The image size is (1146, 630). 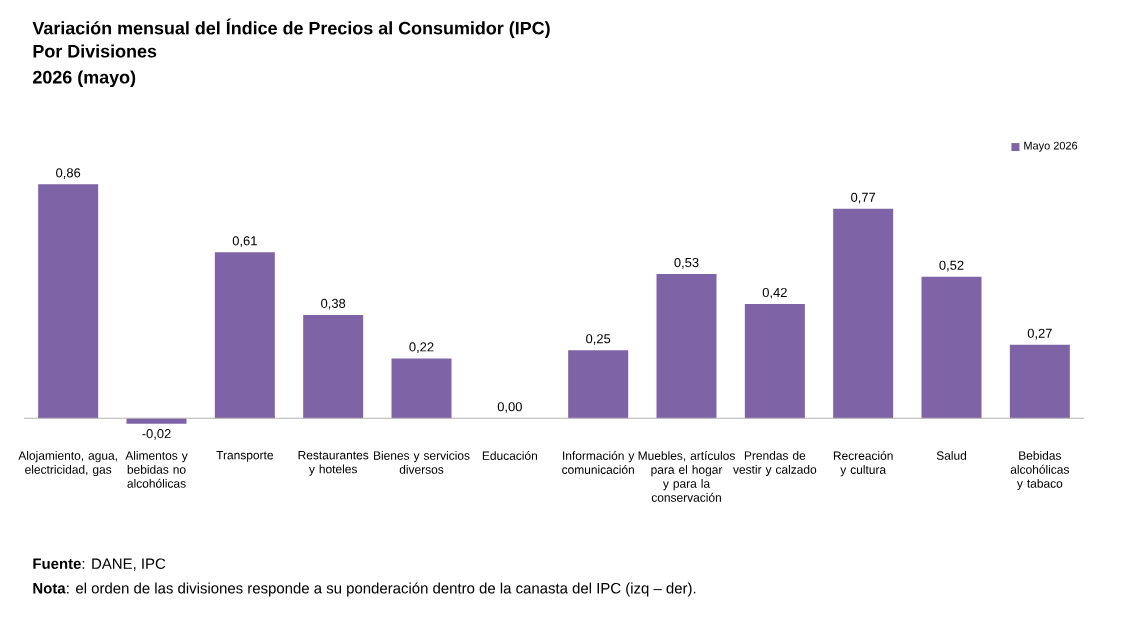 What do you see at coordinates (95, 51) in the screenshot?
I see `chart-subtitle: Por Divisiones` at bounding box center [95, 51].